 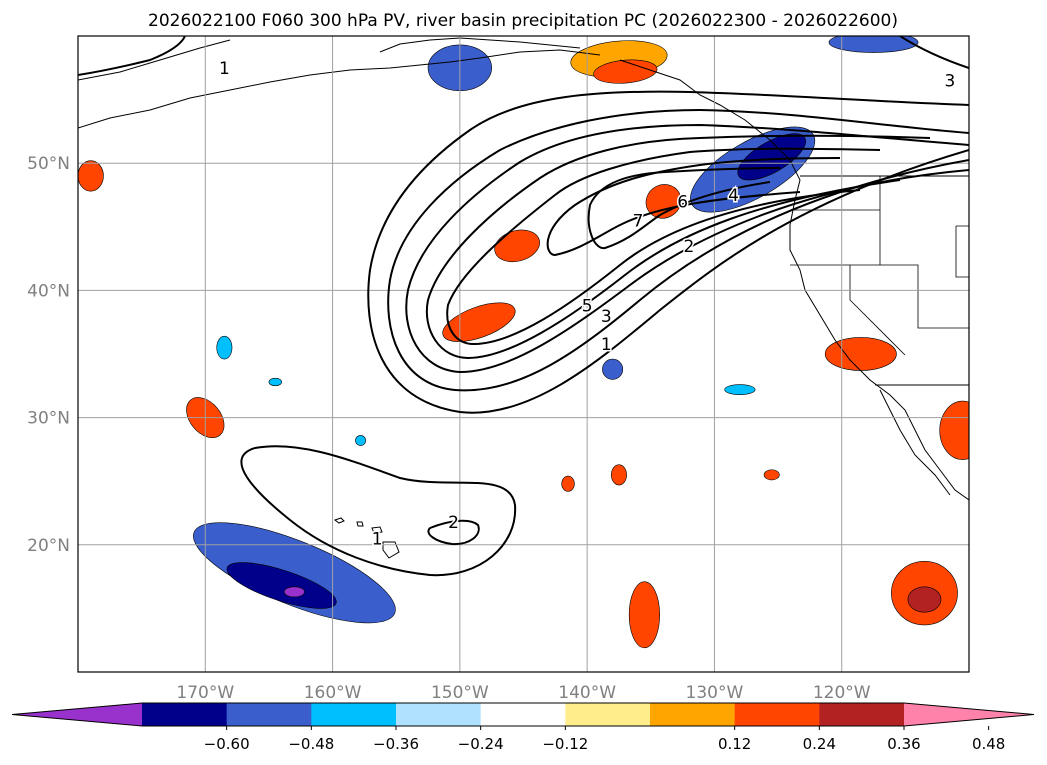 What do you see at coordinates (48, 164) in the screenshot?
I see `y-tick-label-3: 50°N` at bounding box center [48, 164].